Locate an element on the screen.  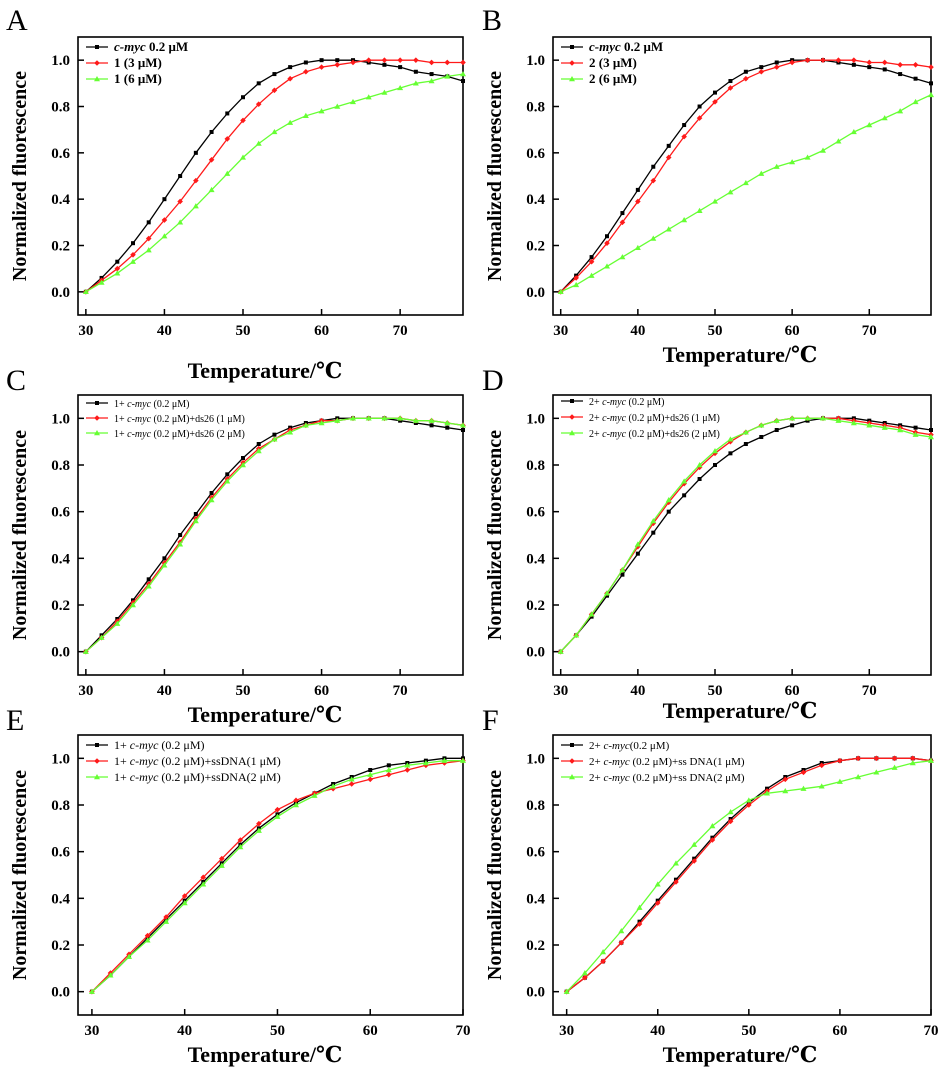
legend-entry: 1+ c-myc (0.2 μM)+ds26 (1 μM) is located at coordinates (165, 419).